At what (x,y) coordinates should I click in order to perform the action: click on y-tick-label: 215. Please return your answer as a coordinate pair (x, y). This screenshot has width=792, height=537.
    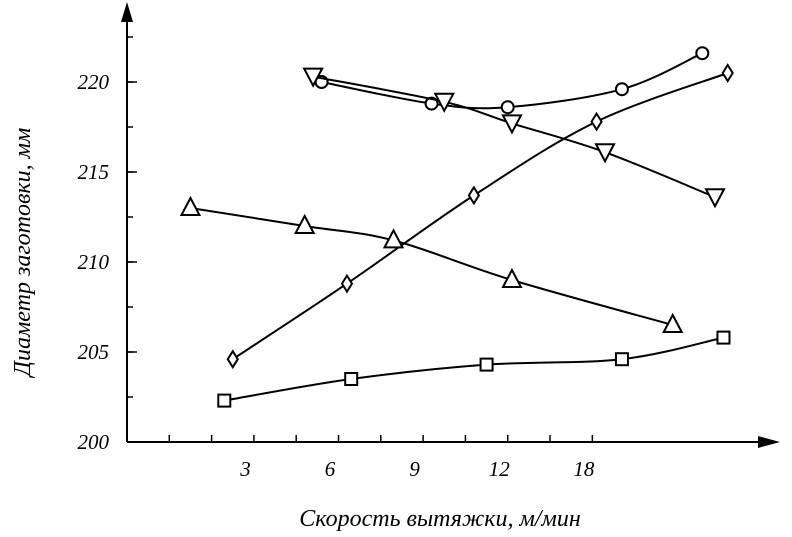
    Looking at the image, I should click on (94, 172).